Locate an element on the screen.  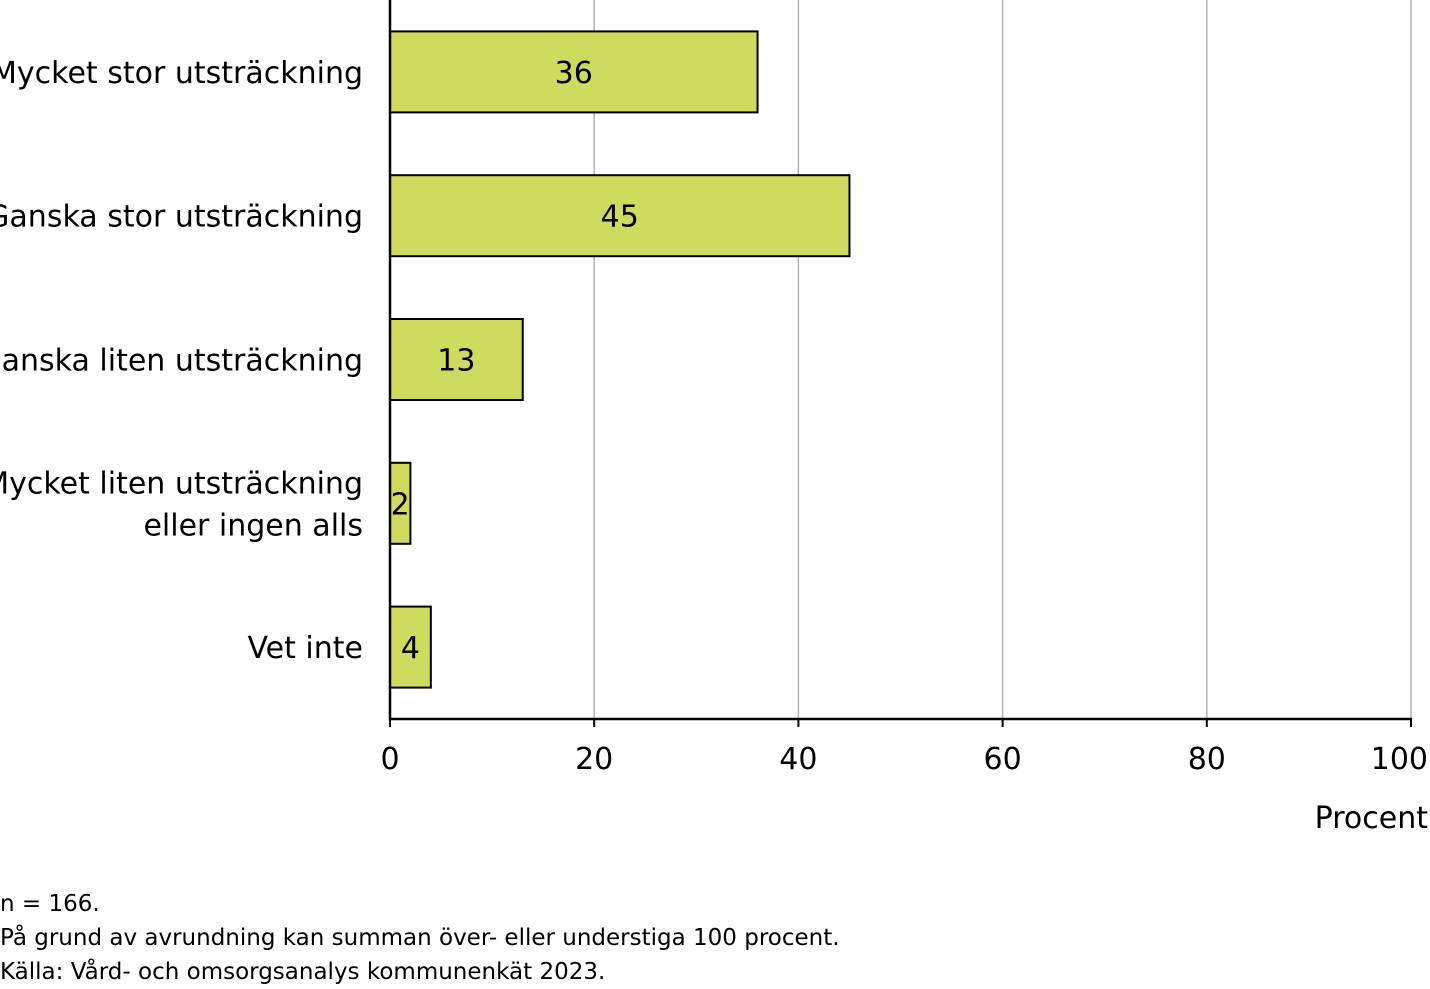
data-label: 45 is located at coordinates (620, 217).